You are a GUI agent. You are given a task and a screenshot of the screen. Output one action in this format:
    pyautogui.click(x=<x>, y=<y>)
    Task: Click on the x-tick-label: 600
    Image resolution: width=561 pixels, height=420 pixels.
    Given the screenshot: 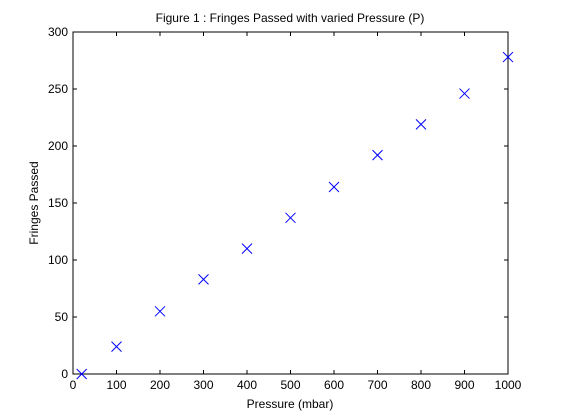 What is the action you would take?
    pyautogui.click(x=334, y=385)
    